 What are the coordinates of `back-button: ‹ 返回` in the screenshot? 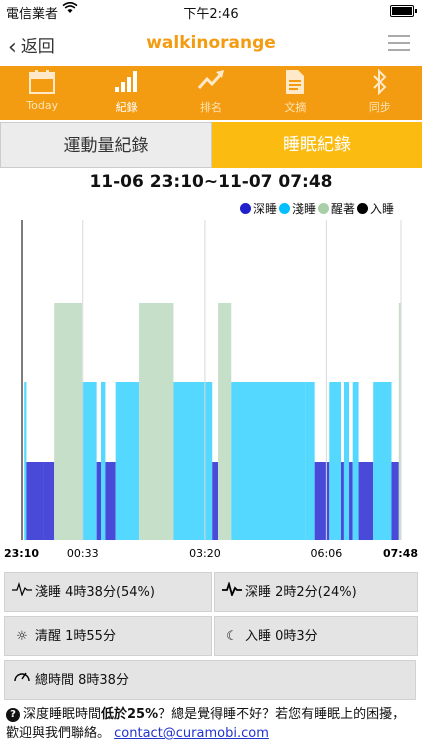 It's located at (31, 46).